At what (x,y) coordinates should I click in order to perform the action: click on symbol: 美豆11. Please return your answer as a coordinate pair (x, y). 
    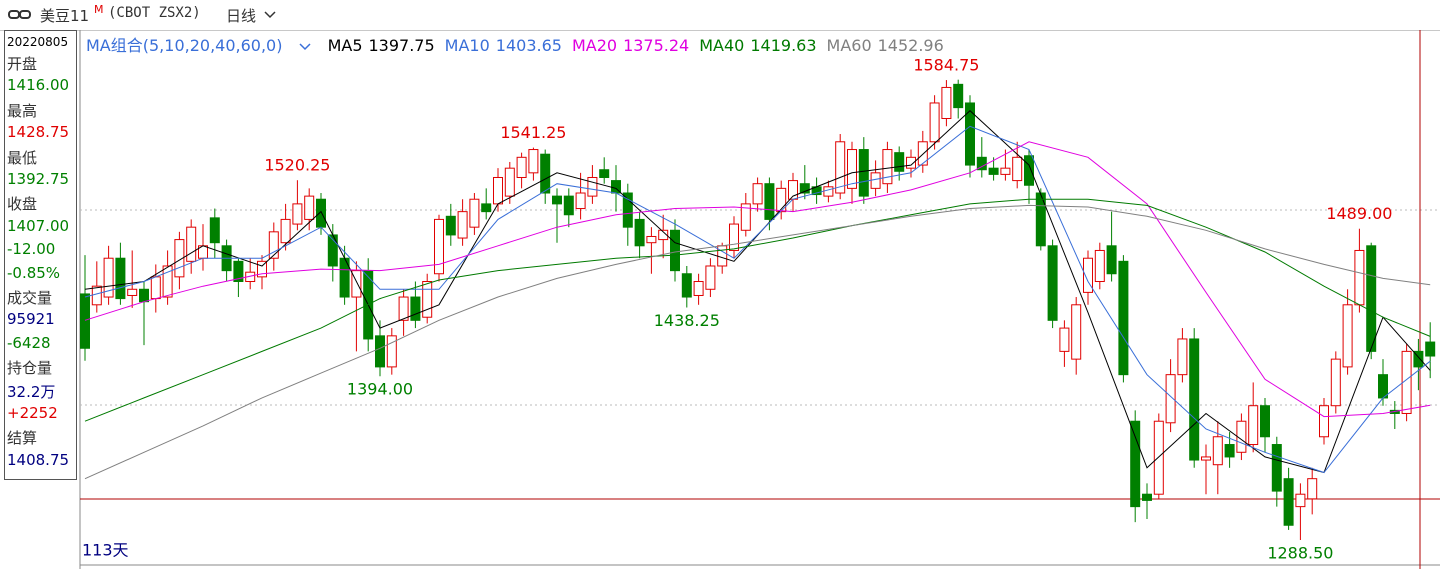
    Looking at the image, I should click on (65, 16).